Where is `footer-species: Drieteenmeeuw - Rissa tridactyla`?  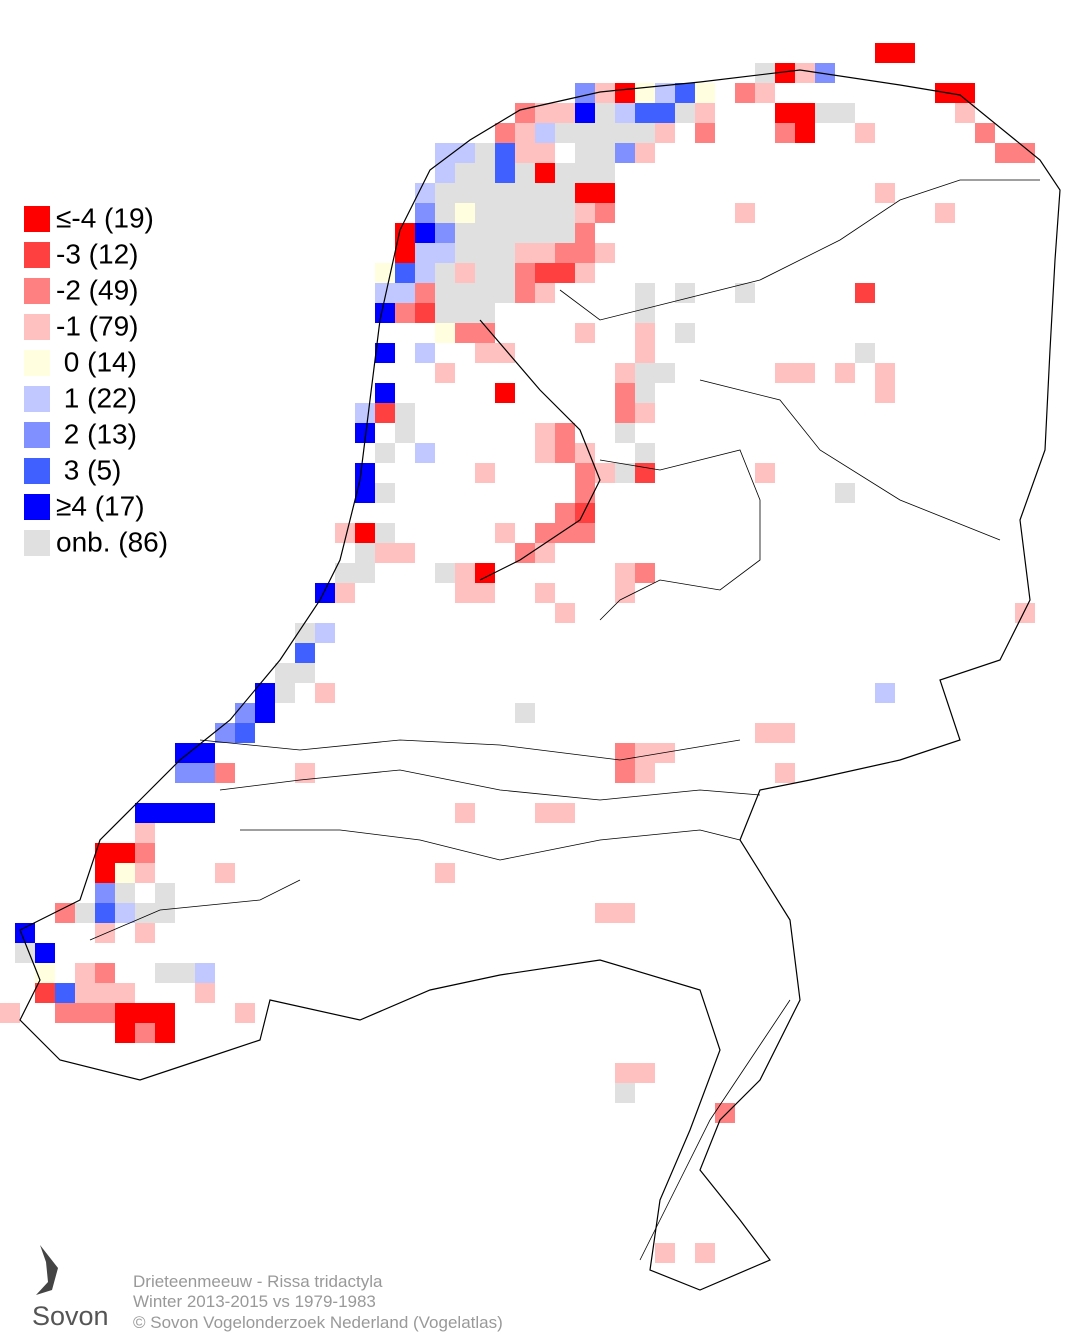 footer-species: Drieteenmeeuw - Rissa tridactyla is located at coordinates (258, 1281).